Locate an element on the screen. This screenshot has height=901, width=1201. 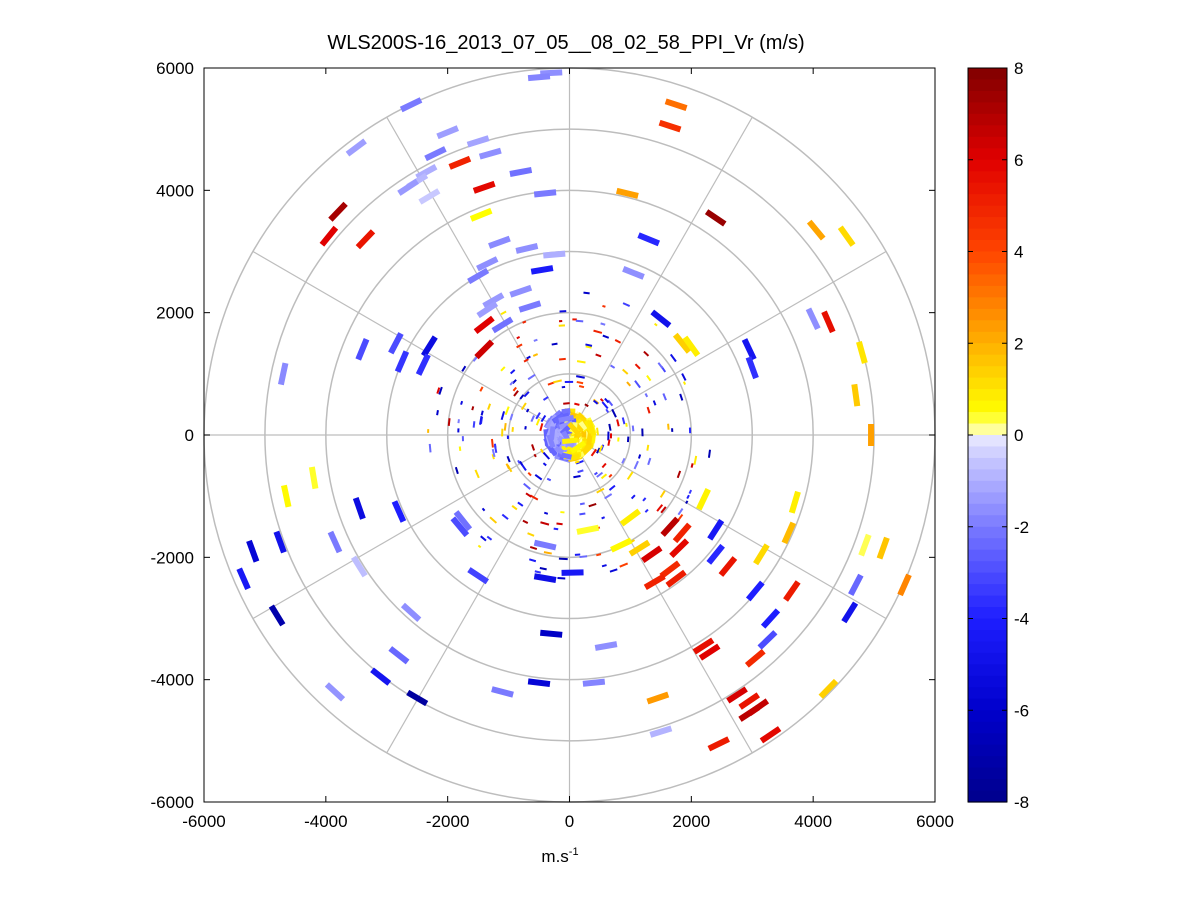
y-tick-label: -2000 is located at coordinates (172, 557).